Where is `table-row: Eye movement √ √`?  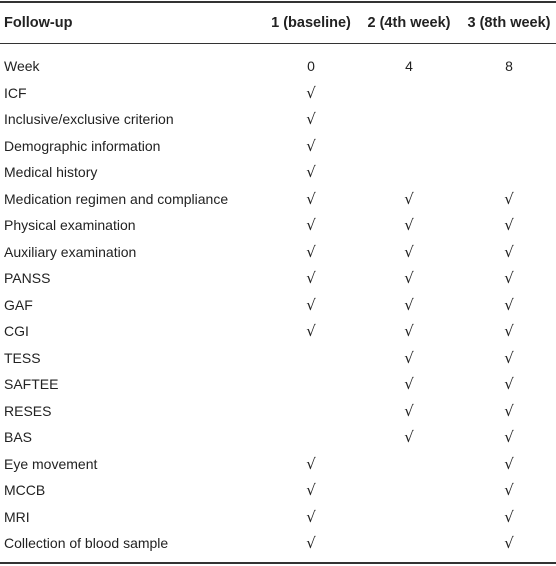
table-row: Eye movement √ √ is located at coordinates (278, 464).